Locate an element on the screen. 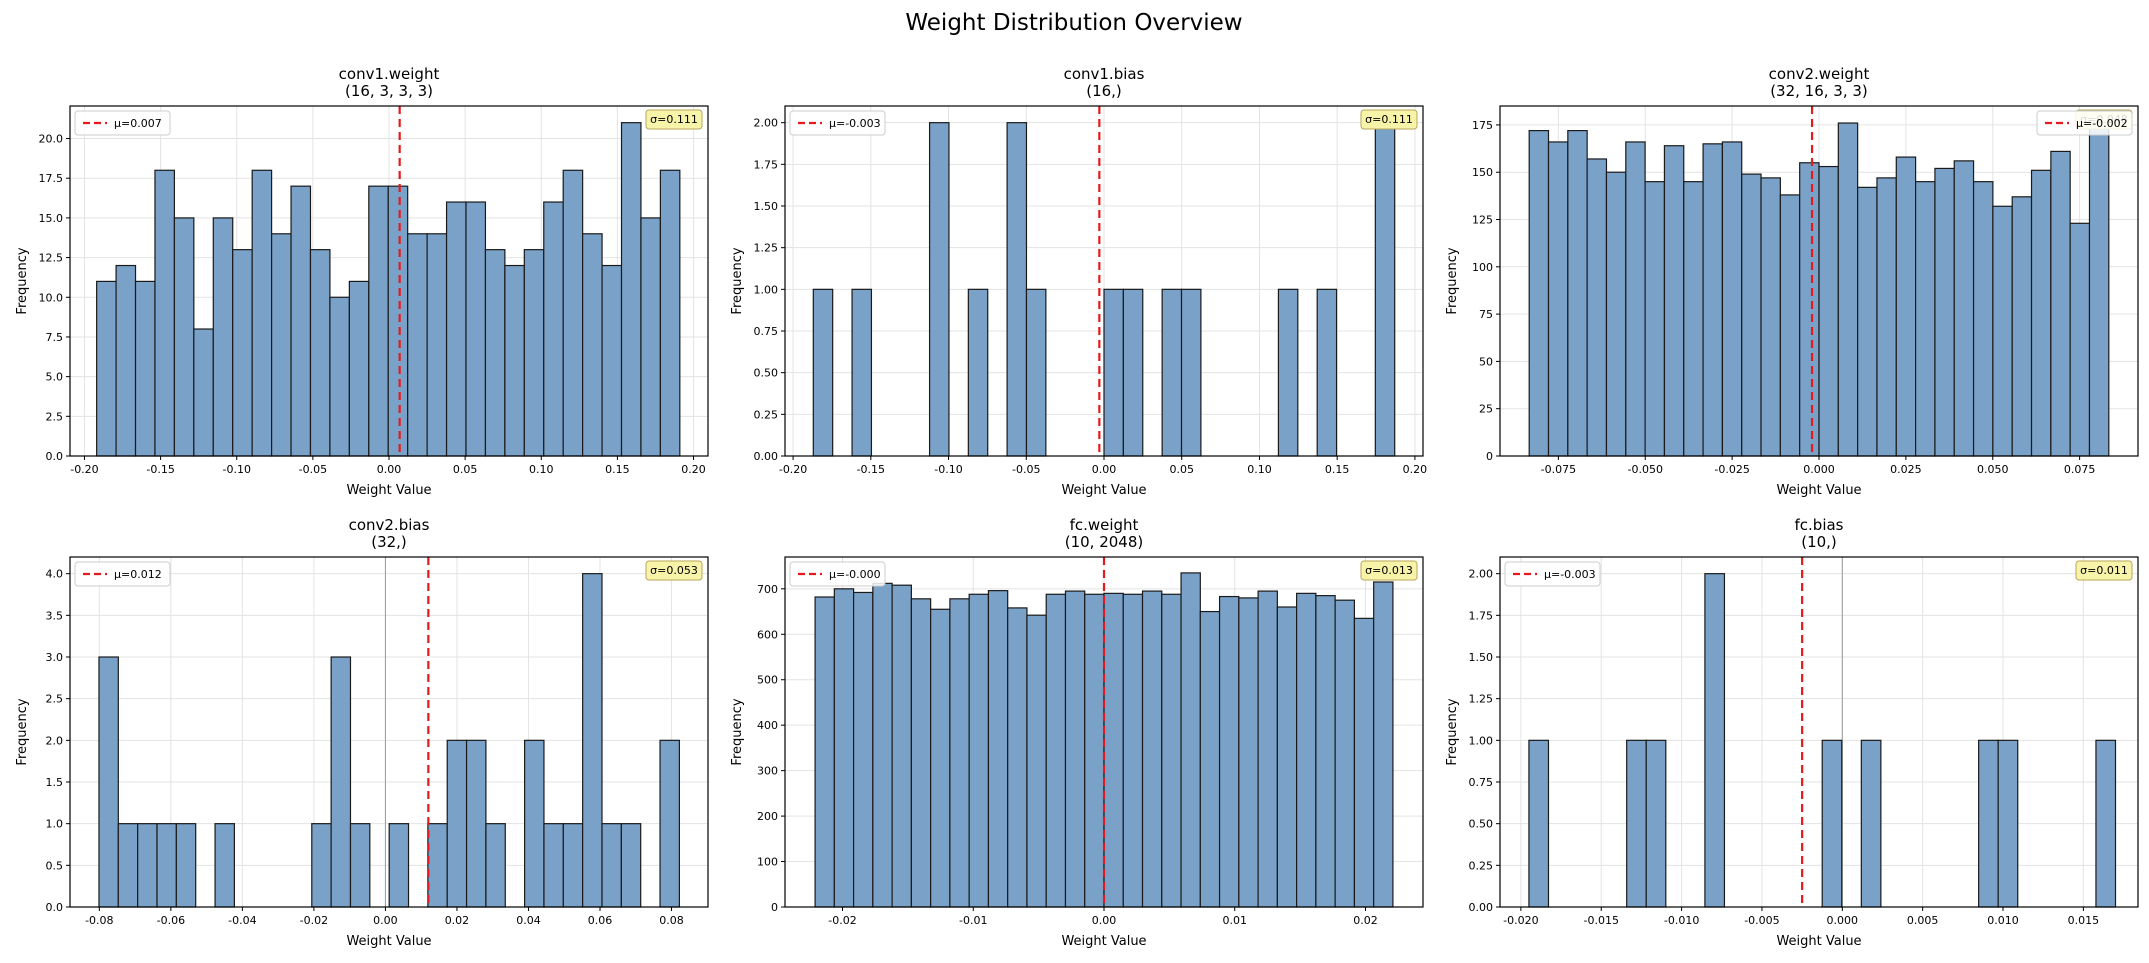 The image size is (2149, 963). x-tick-label: 0.005 is located at coordinates (1923, 920).